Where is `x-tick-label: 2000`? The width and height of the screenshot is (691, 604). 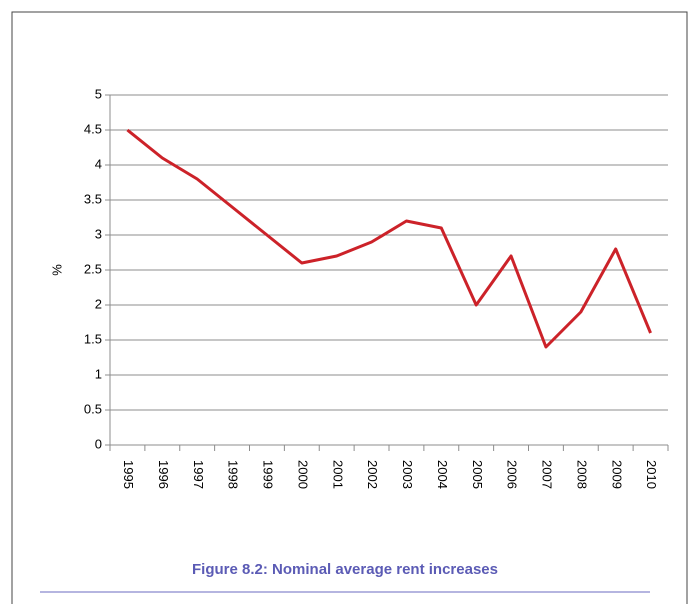
x-tick-label: 2000 is located at coordinates (302, 474).